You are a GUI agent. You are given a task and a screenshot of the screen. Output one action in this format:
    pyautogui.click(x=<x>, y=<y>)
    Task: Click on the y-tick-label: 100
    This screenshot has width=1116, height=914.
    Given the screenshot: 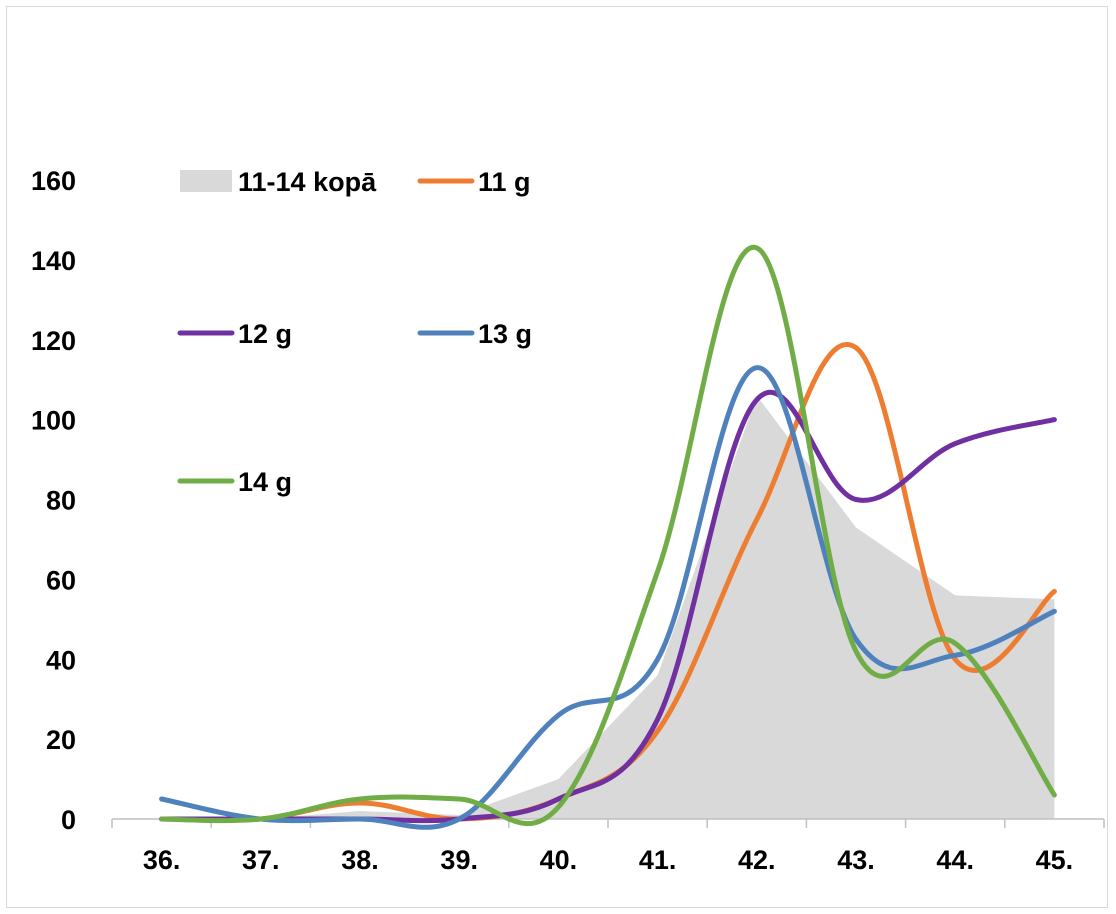 What is the action you would take?
    pyautogui.click(x=53, y=421)
    